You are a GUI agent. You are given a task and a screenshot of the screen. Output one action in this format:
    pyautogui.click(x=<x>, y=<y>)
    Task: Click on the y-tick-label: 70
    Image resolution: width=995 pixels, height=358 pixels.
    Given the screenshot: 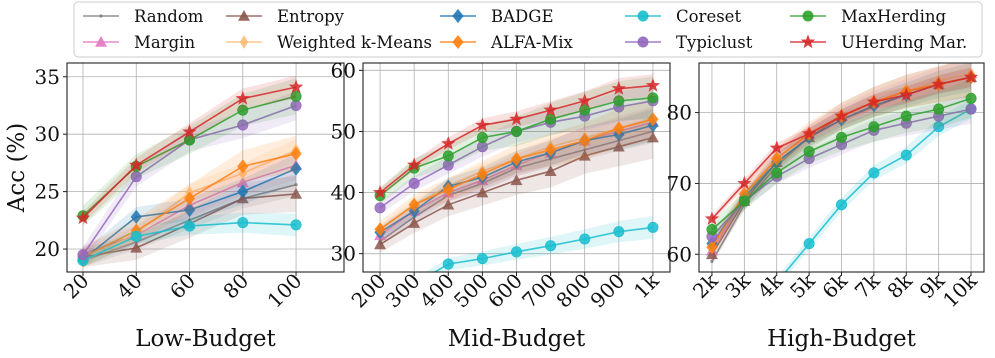 What is the action you would take?
    pyautogui.click(x=679, y=183)
    